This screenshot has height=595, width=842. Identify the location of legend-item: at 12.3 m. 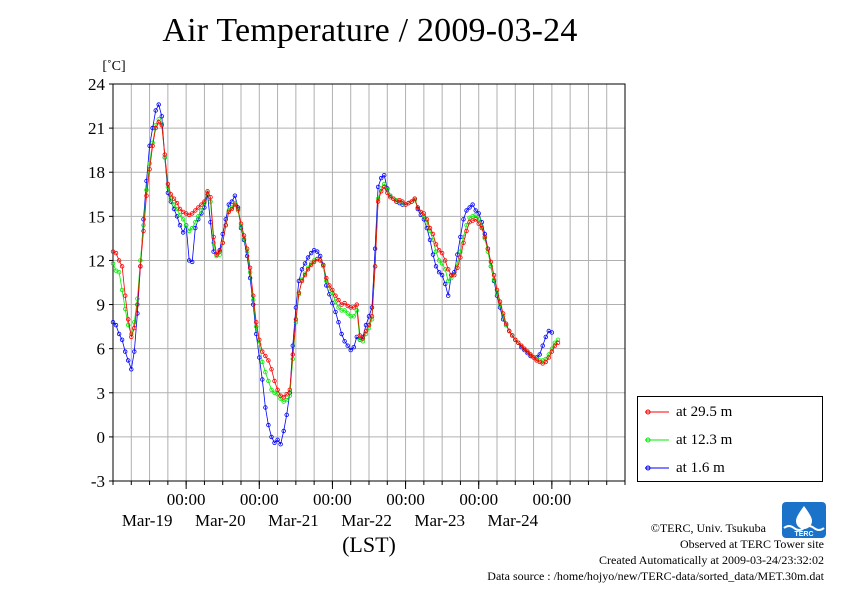
(688, 440).